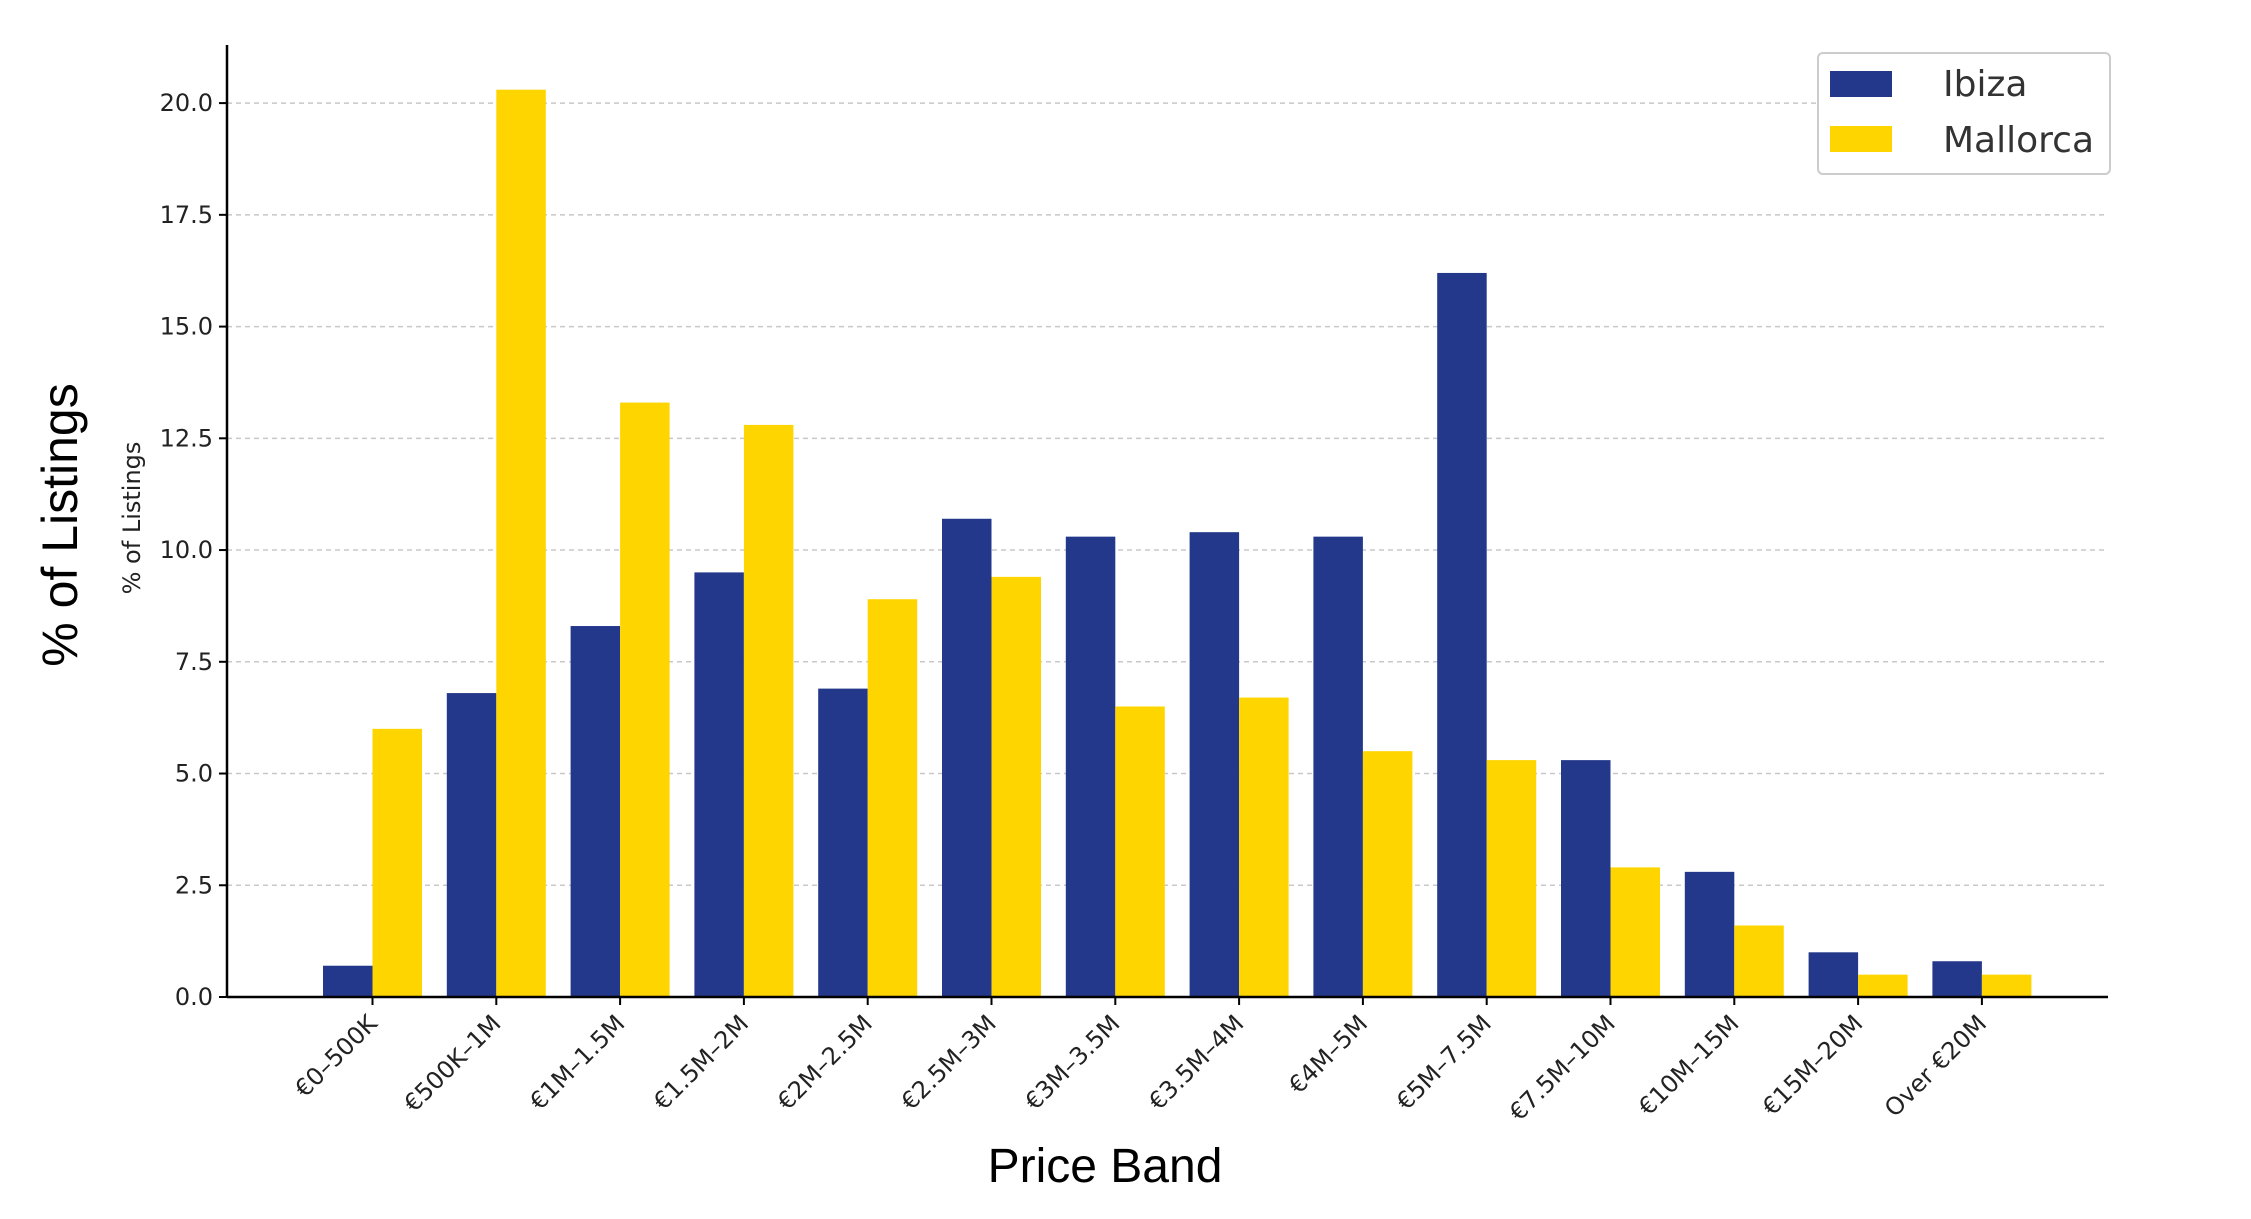  What do you see at coordinates (1861, 84) in the screenshot?
I see `legend-swatch-ibiza` at bounding box center [1861, 84].